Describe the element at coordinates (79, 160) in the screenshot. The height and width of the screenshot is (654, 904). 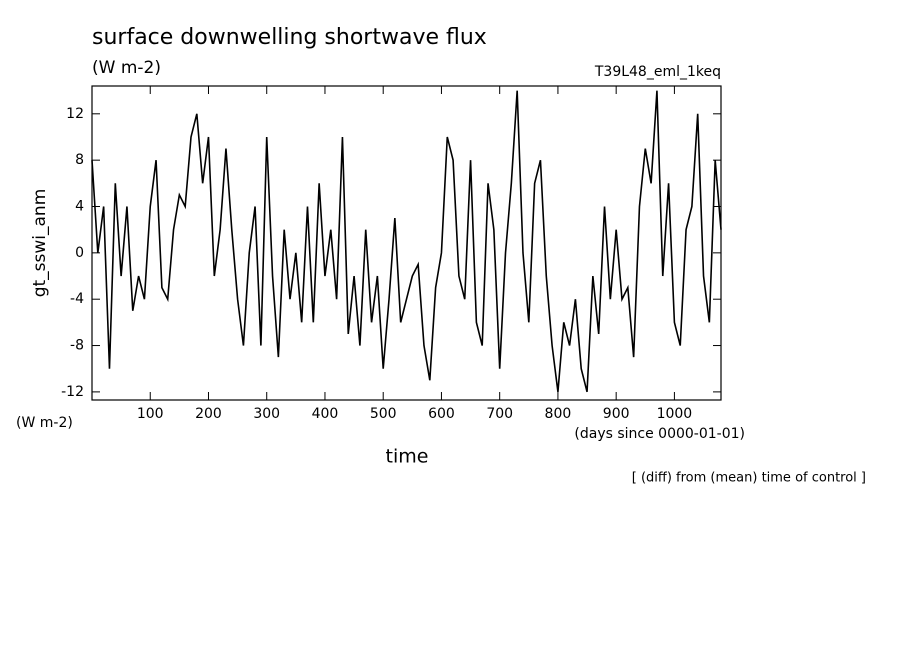
I see `y-tick-label: 8` at that location.